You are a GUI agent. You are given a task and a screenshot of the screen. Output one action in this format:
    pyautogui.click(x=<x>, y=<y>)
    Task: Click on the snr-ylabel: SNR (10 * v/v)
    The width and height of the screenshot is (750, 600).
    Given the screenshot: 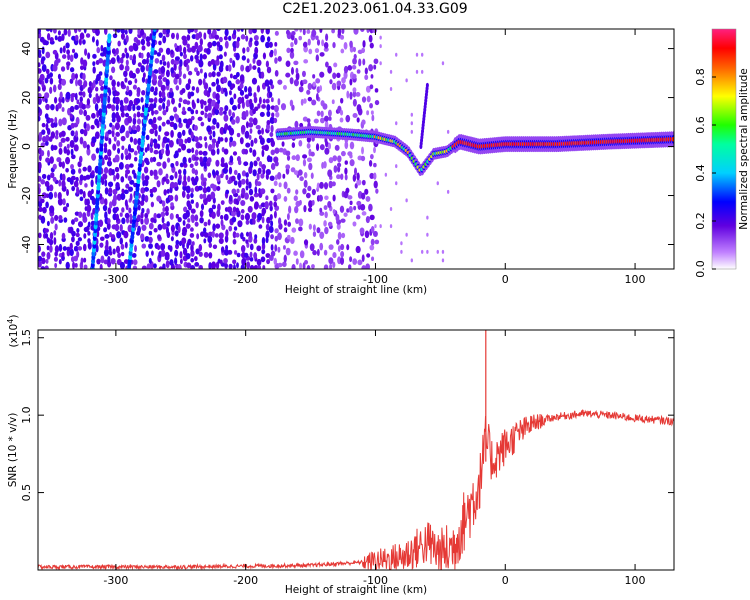 What is the action you would take?
    pyautogui.click(x=13, y=450)
    